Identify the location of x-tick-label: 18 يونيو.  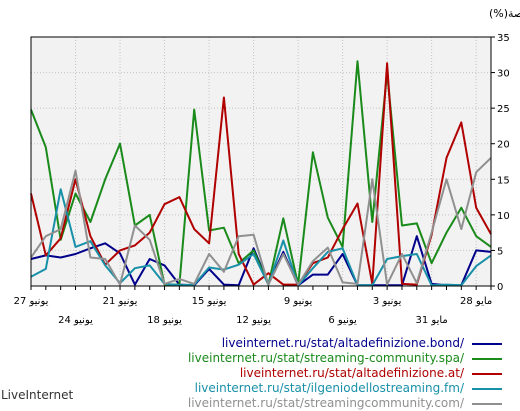
(164, 320).